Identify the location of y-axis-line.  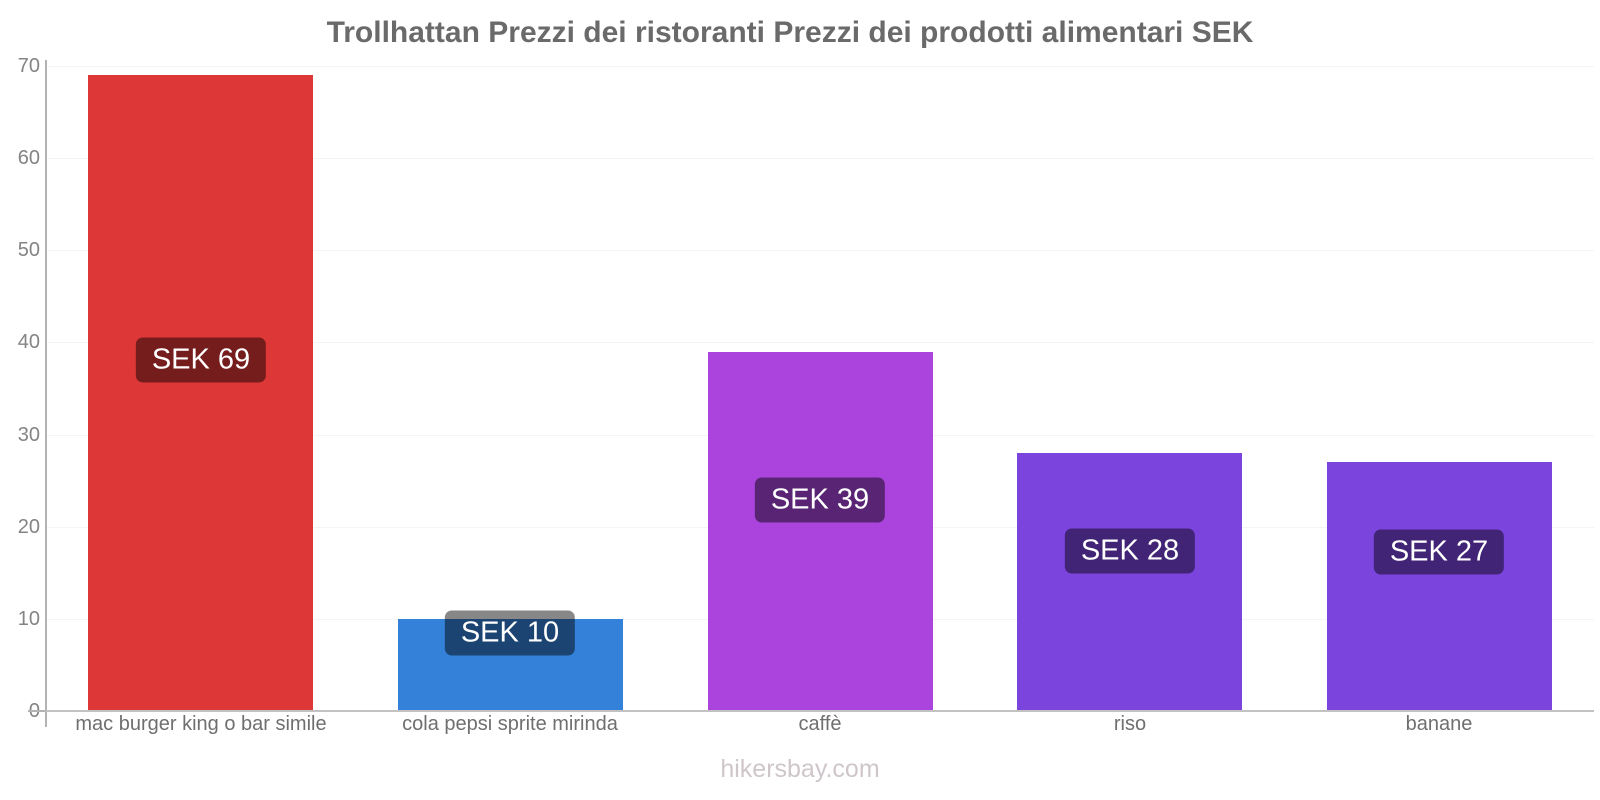
(46, 393).